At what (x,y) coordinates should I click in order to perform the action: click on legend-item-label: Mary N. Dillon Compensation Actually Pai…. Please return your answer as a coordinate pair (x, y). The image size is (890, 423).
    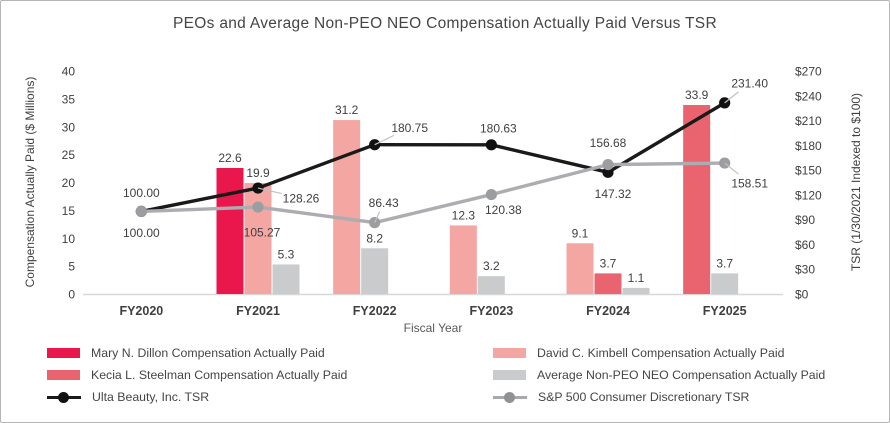
    Looking at the image, I should click on (208, 353).